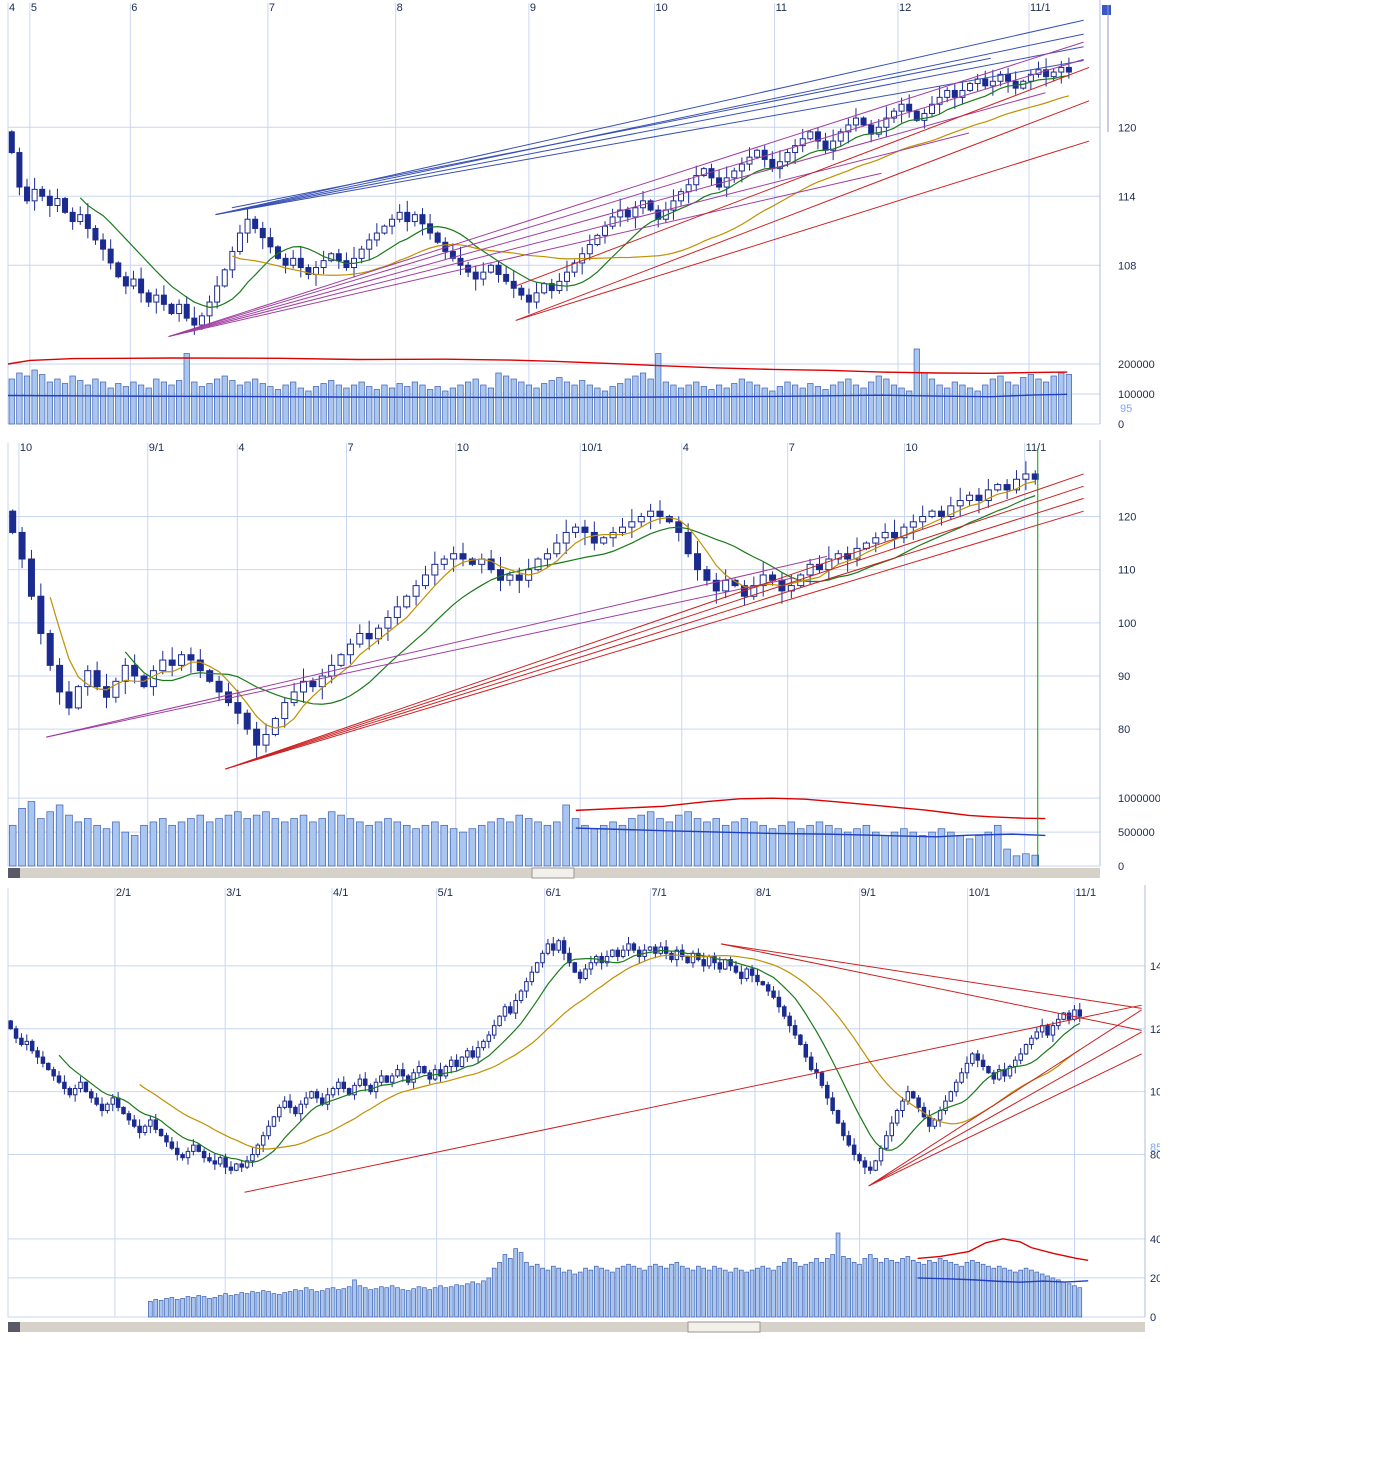 This screenshot has height=1468, width=1400. I want to click on svg-text: 200万, so click(1155, 1279).